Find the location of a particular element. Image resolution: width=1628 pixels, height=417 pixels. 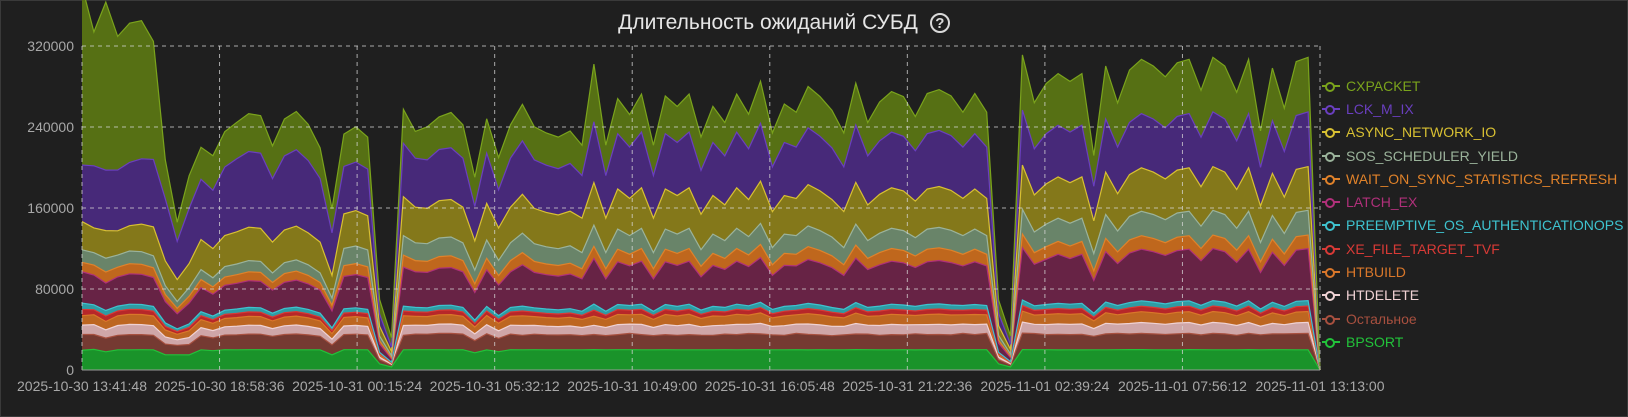

x-tick-label: 2025-11-01 13:13:00 is located at coordinates (1320, 386).